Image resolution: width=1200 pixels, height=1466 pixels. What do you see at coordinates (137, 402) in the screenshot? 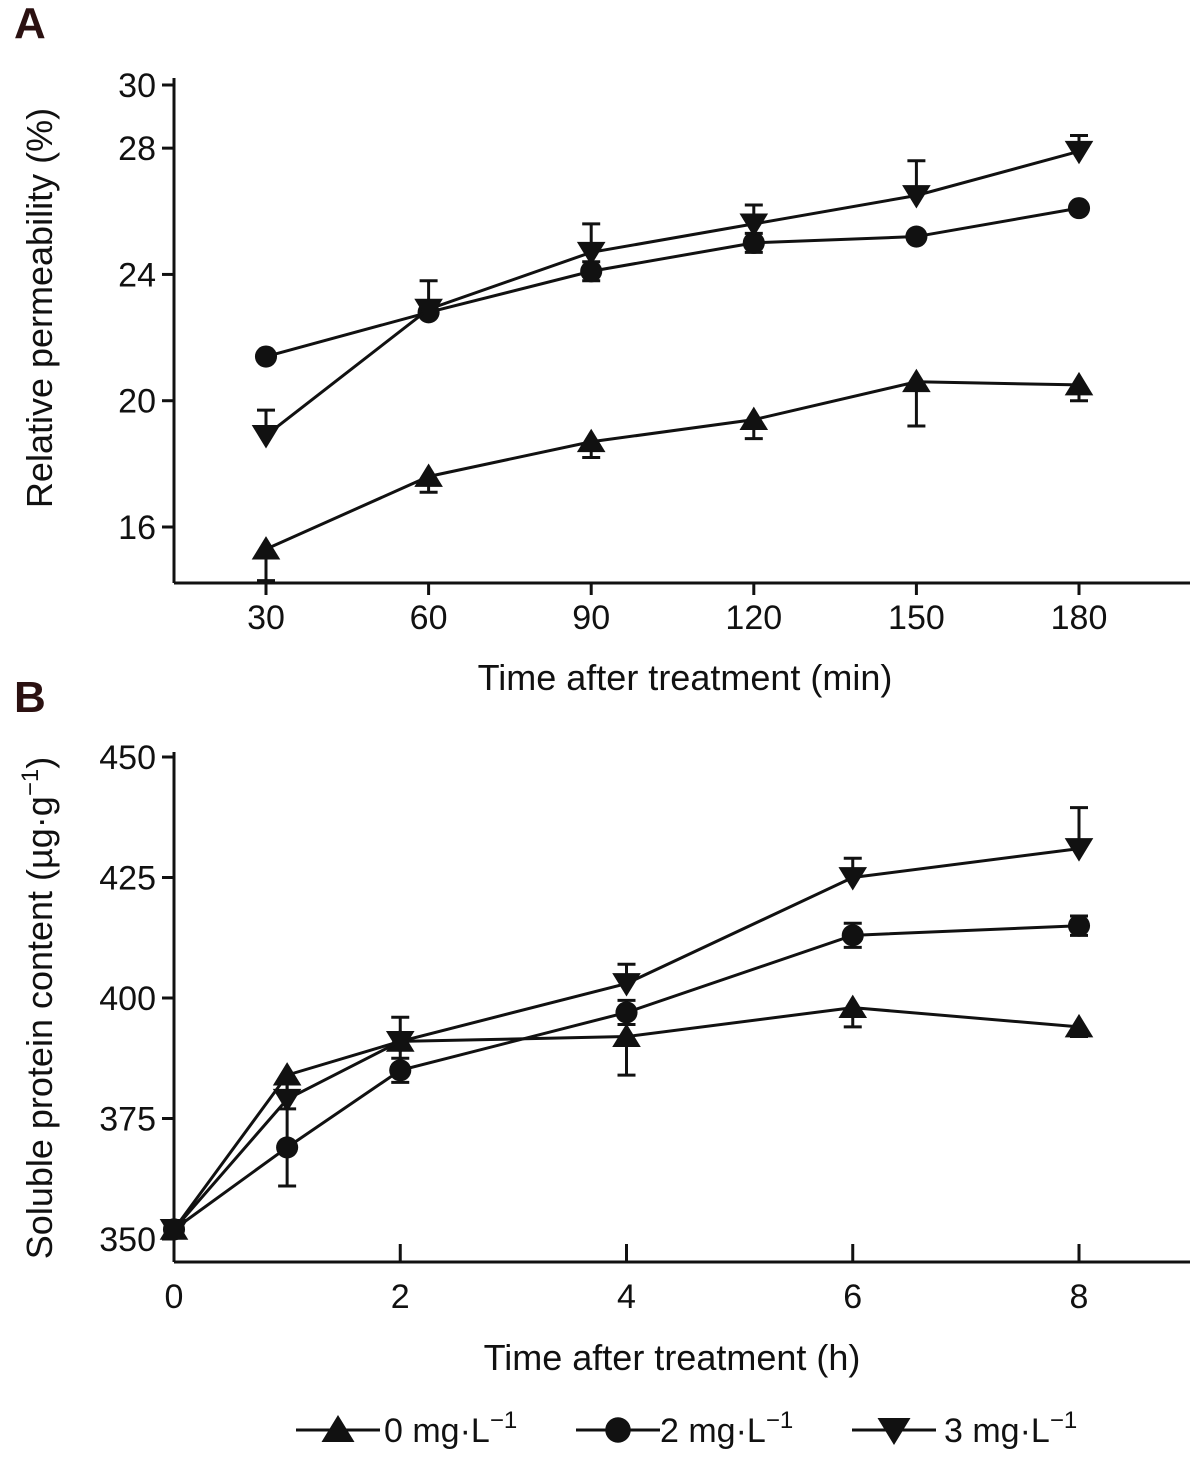
I see `panel-a-y-tick-label: 20` at bounding box center [137, 402].